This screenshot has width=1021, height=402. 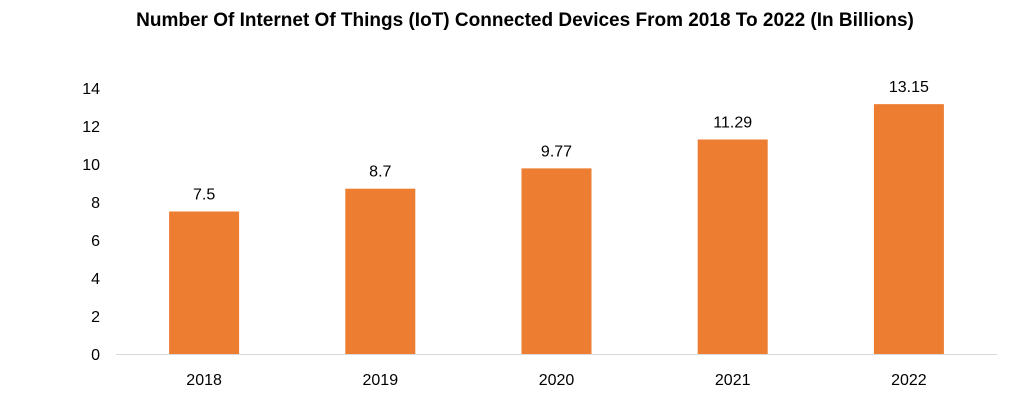 What do you see at coordinates (91, 89) in the screenshot?
I see `y-tick-label: 14` at bounding box center [91, 89].